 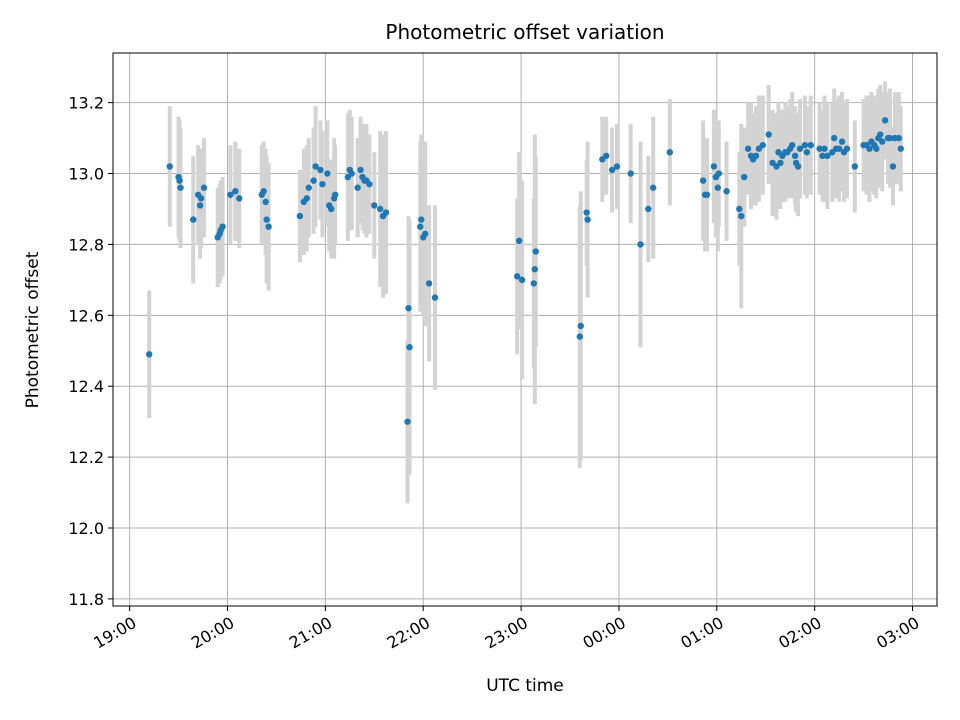 I want to click on y-tick-label: 13.2, so click(x=86, y=103).